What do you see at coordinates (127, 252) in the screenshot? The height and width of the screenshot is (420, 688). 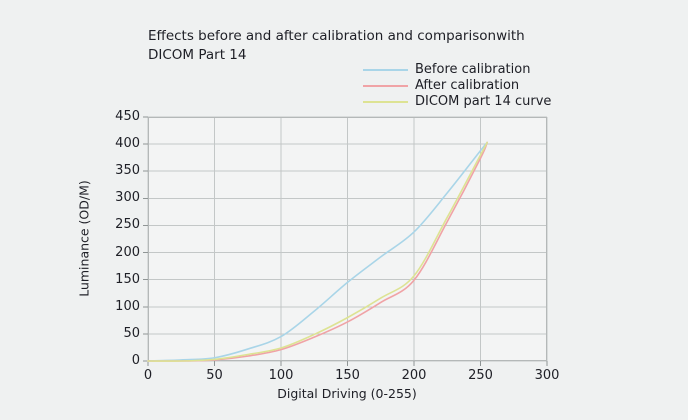 I see `y-tick-label: 200` at bounding box center [127, 252].